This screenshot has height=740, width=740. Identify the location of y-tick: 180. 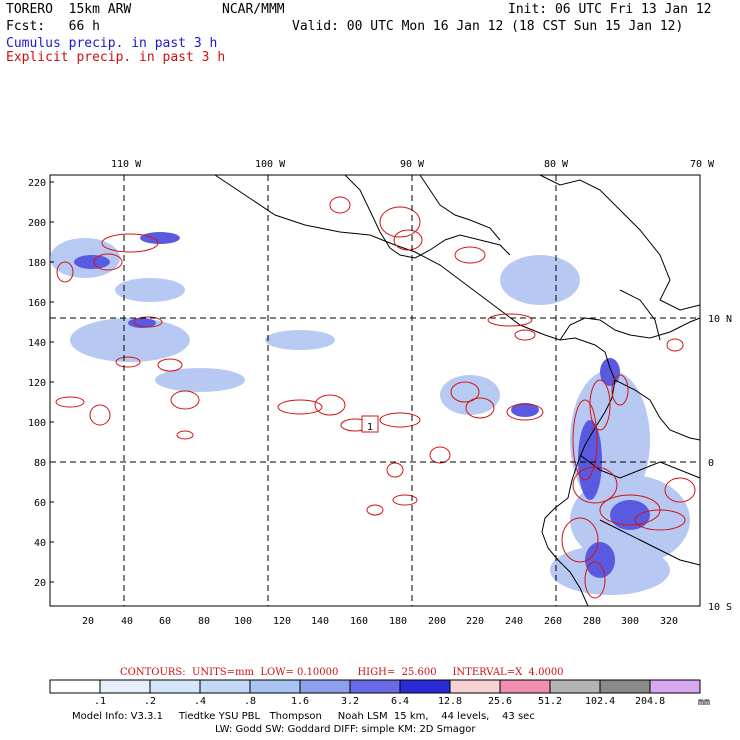
(37, 263).